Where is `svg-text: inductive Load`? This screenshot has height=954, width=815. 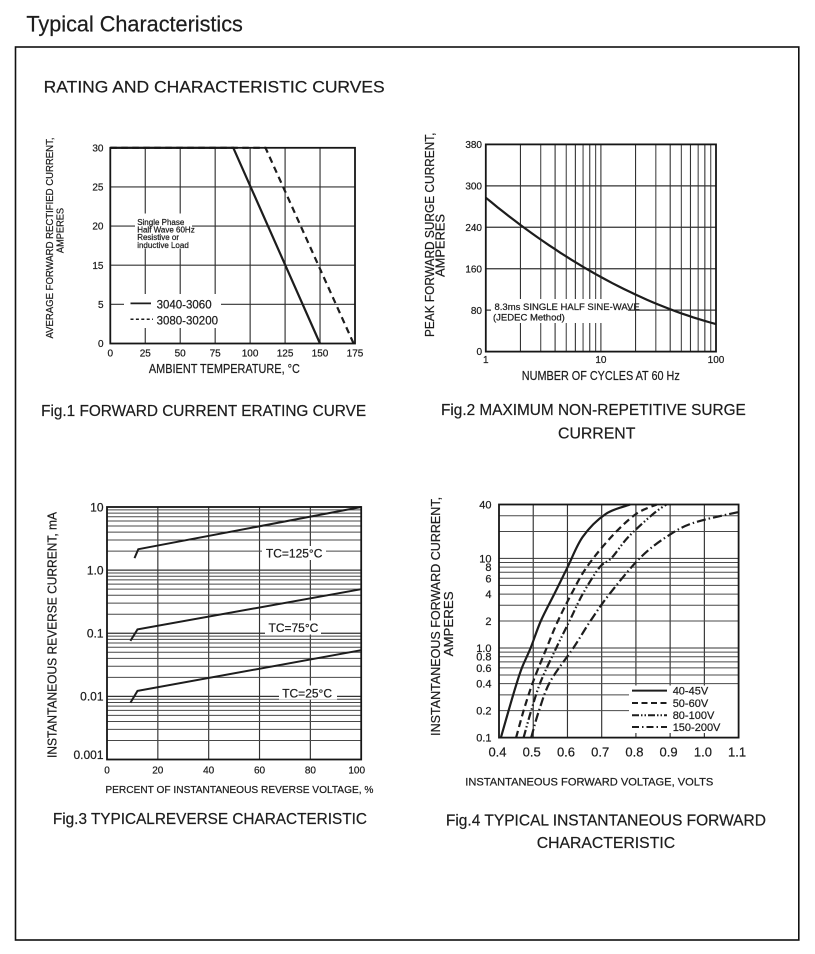
svg-text: inductive Load is located at coordinates (163, 245).